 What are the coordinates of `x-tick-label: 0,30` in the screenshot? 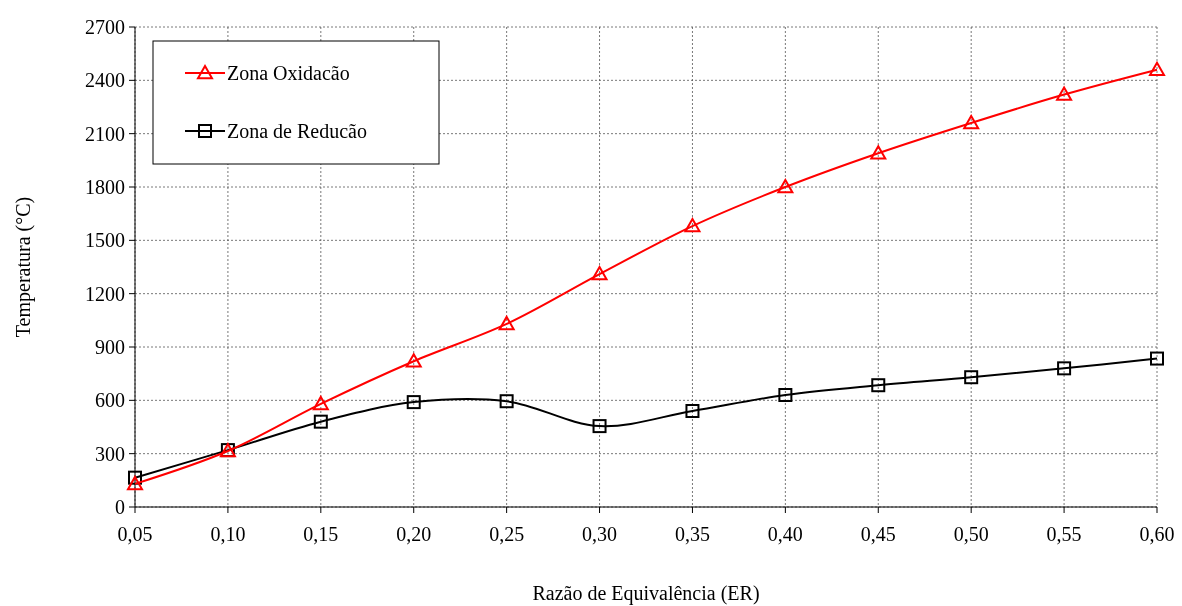 It's located at (600, 534).